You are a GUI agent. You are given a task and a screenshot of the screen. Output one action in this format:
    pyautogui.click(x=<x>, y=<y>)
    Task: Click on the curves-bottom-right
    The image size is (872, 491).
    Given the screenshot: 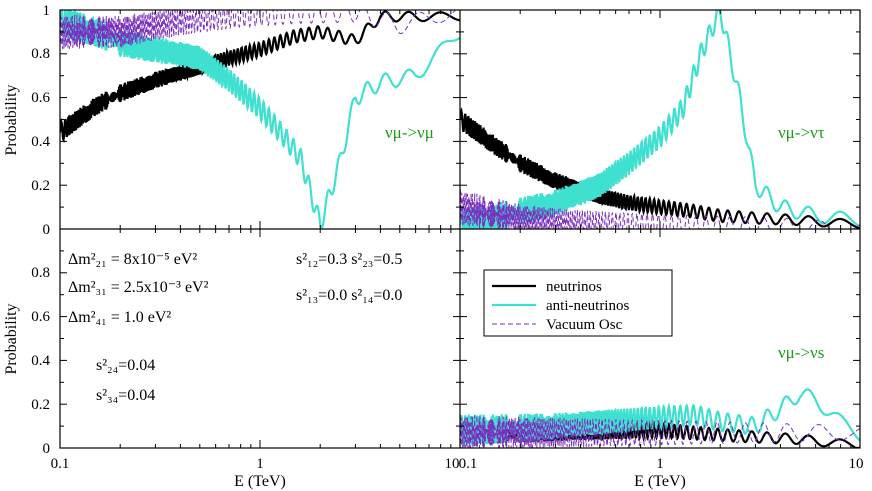 What is the action you would take?
    pyautogui.click(x=660, y=418)
    